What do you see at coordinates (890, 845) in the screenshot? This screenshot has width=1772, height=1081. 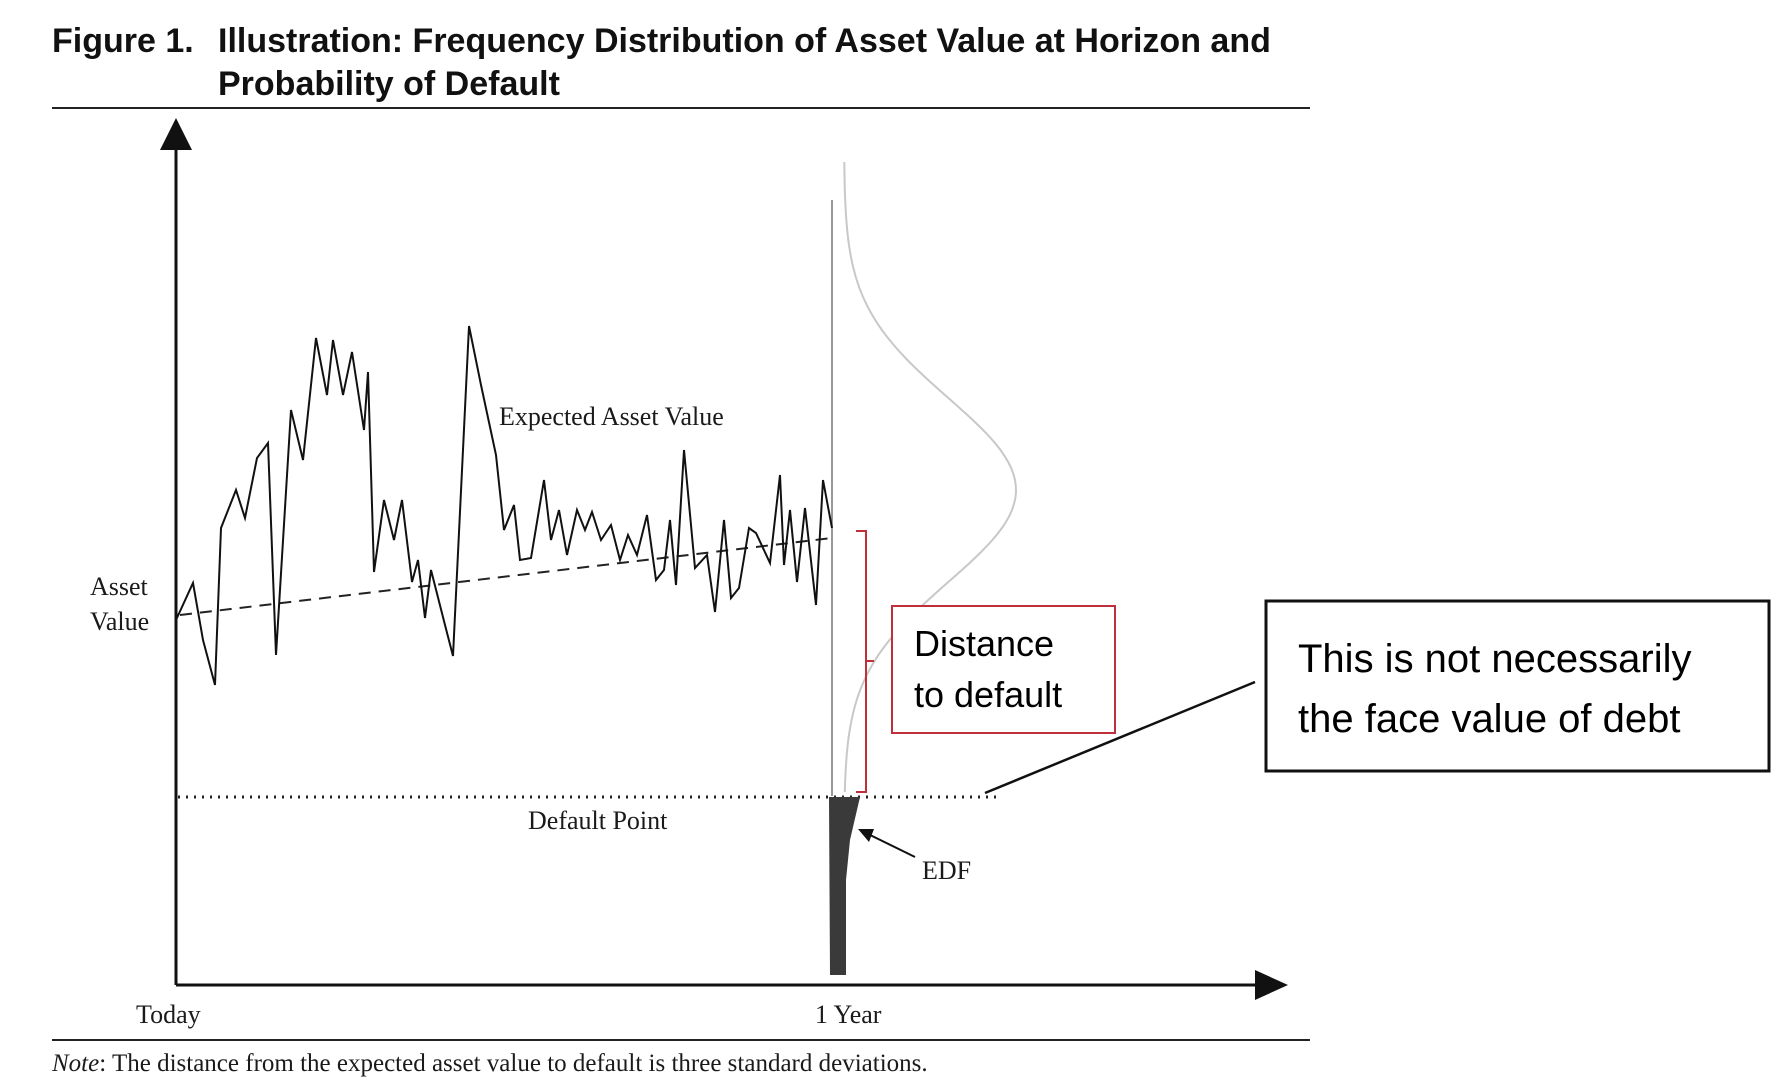 I see `edf-arrow-line` at bounding box center [890, 845].